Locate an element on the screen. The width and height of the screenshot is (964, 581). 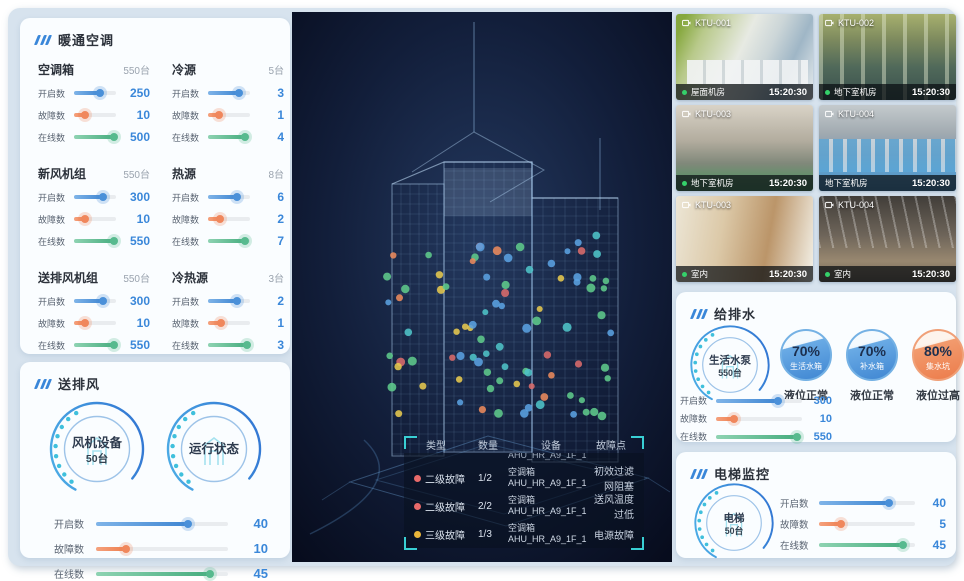
circular-gauge: 运行状态 is located at coordinates (214, 451).